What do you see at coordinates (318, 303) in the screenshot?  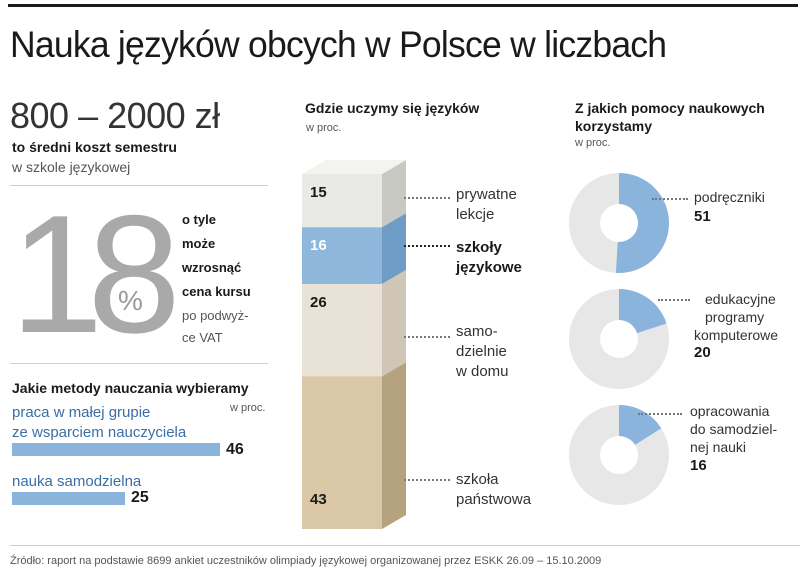 I see `segment-value: 26` at bounding box center [318, 303].